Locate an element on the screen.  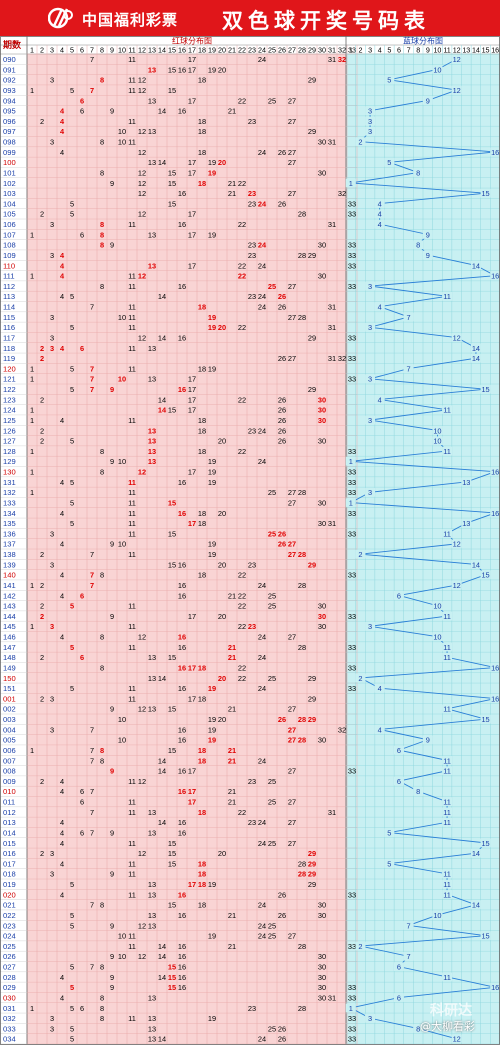
period-label: 004 is located at coordinates (9, 729).